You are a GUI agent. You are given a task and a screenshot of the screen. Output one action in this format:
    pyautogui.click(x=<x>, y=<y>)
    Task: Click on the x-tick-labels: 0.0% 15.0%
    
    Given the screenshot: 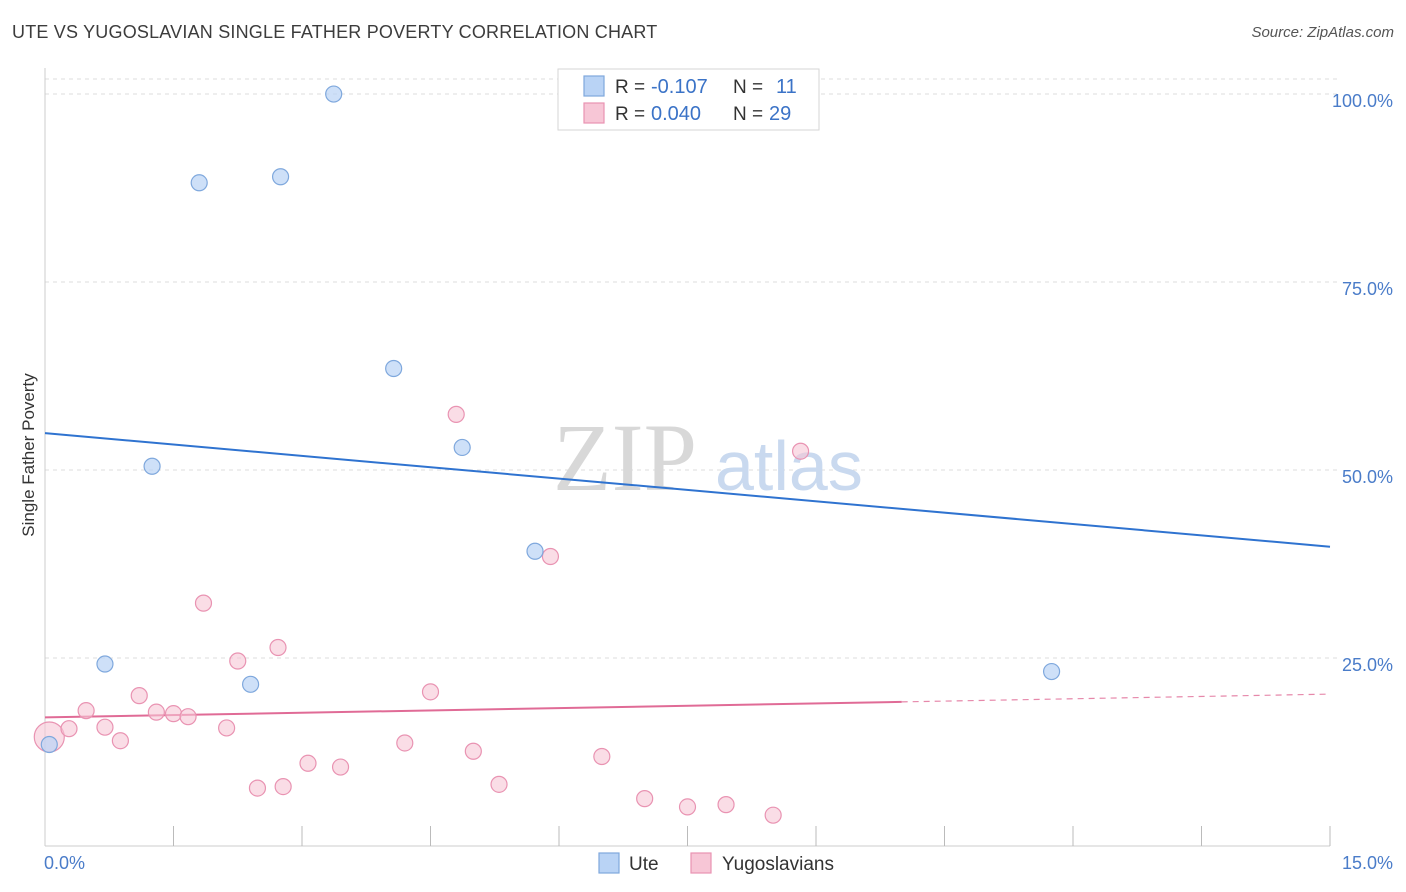 What is the action you would take?
    pyautogui.click(x=718, y=863)
    